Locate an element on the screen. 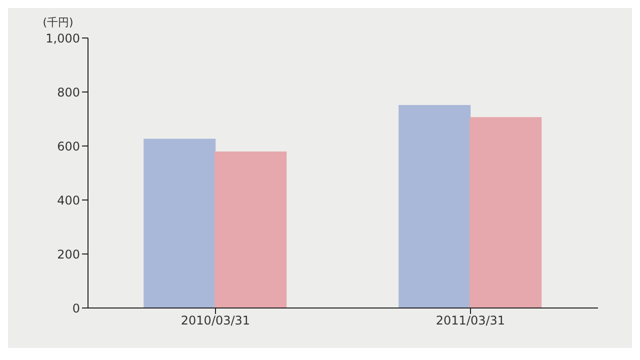  y-tick-label: 400 is located at coordinates (68, 200).